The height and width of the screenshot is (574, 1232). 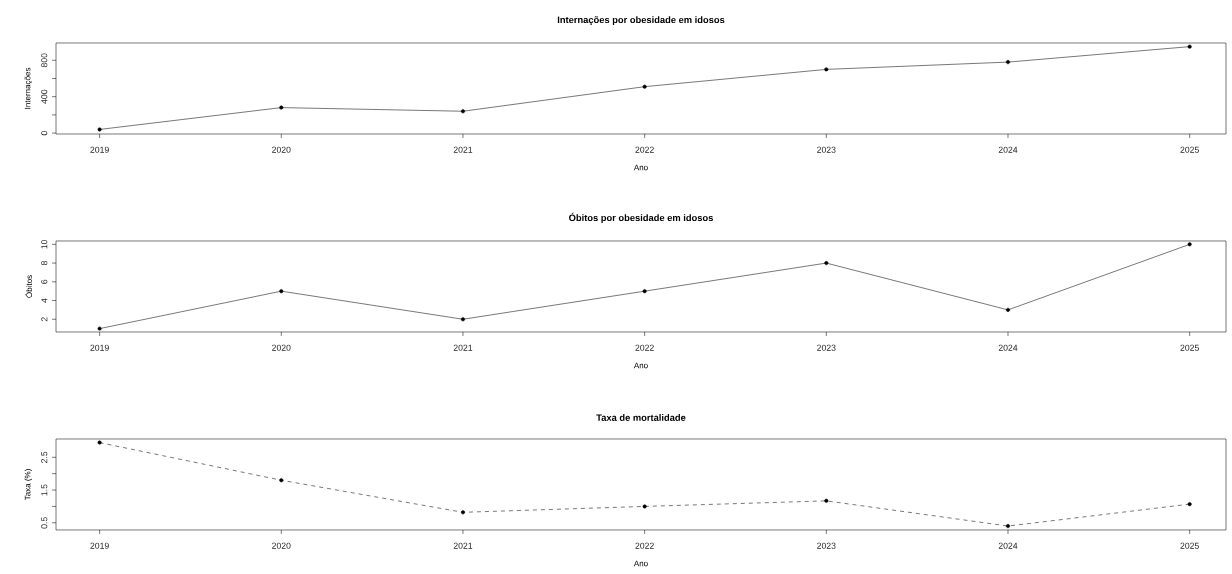 What do you see at coordinates (44, 244) in the screenshot?
I see `y-tick-label: 10` at bounding box center [44, 244].